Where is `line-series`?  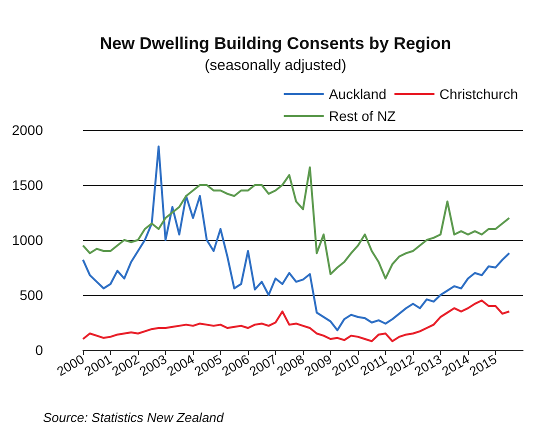
line-series is located at coordinates (296, 321).